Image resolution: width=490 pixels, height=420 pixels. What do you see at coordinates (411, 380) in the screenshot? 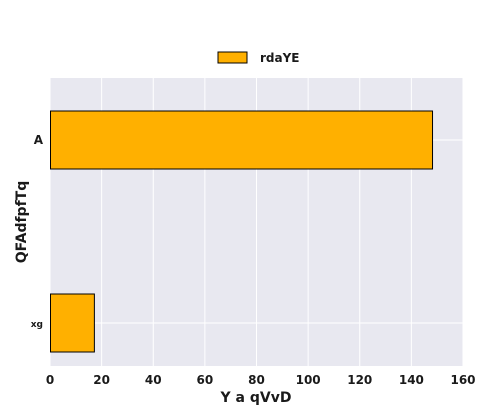
I see `x-tick-label: 140` at bounding box center [411, 380].